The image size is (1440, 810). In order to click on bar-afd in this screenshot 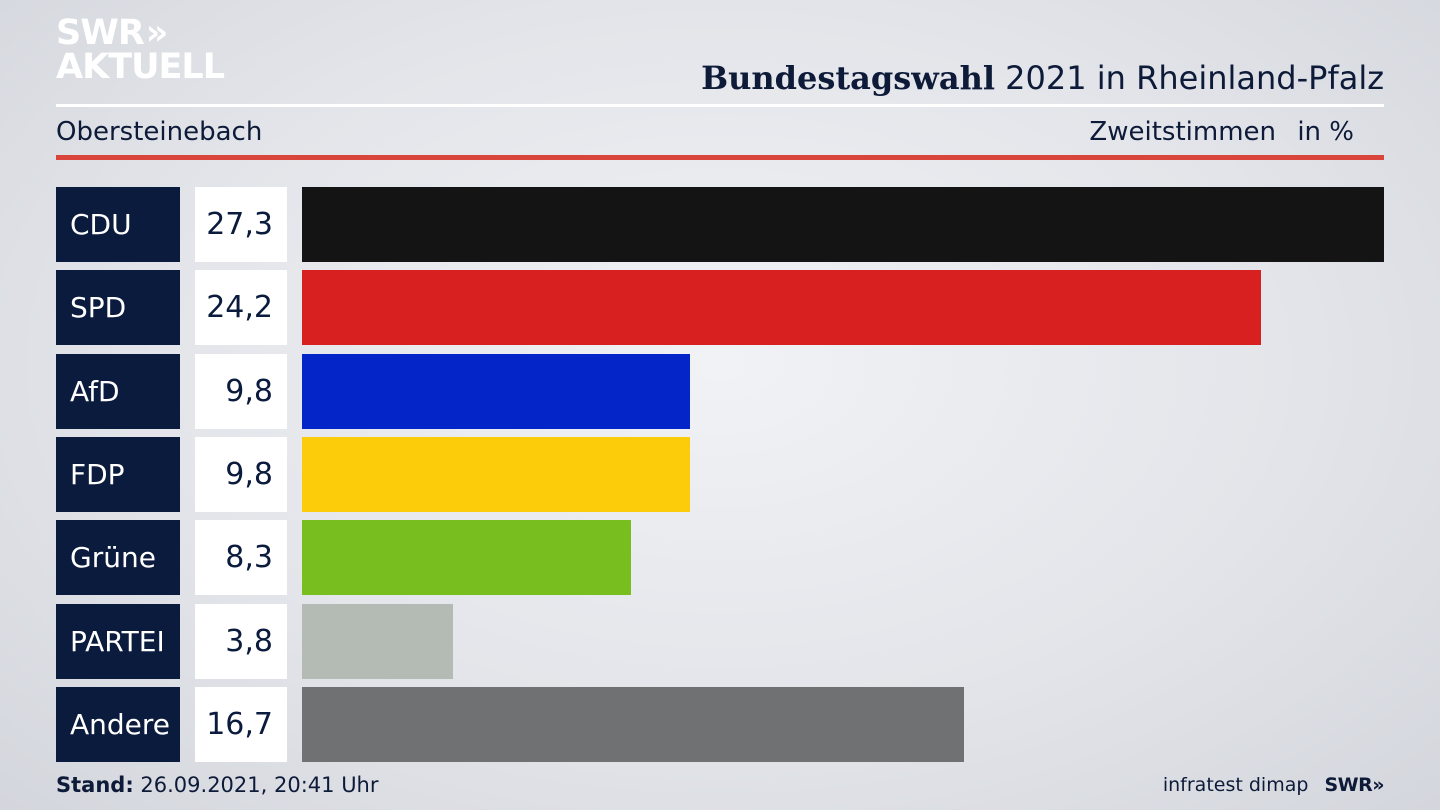, I will do `click(496, 391)`.